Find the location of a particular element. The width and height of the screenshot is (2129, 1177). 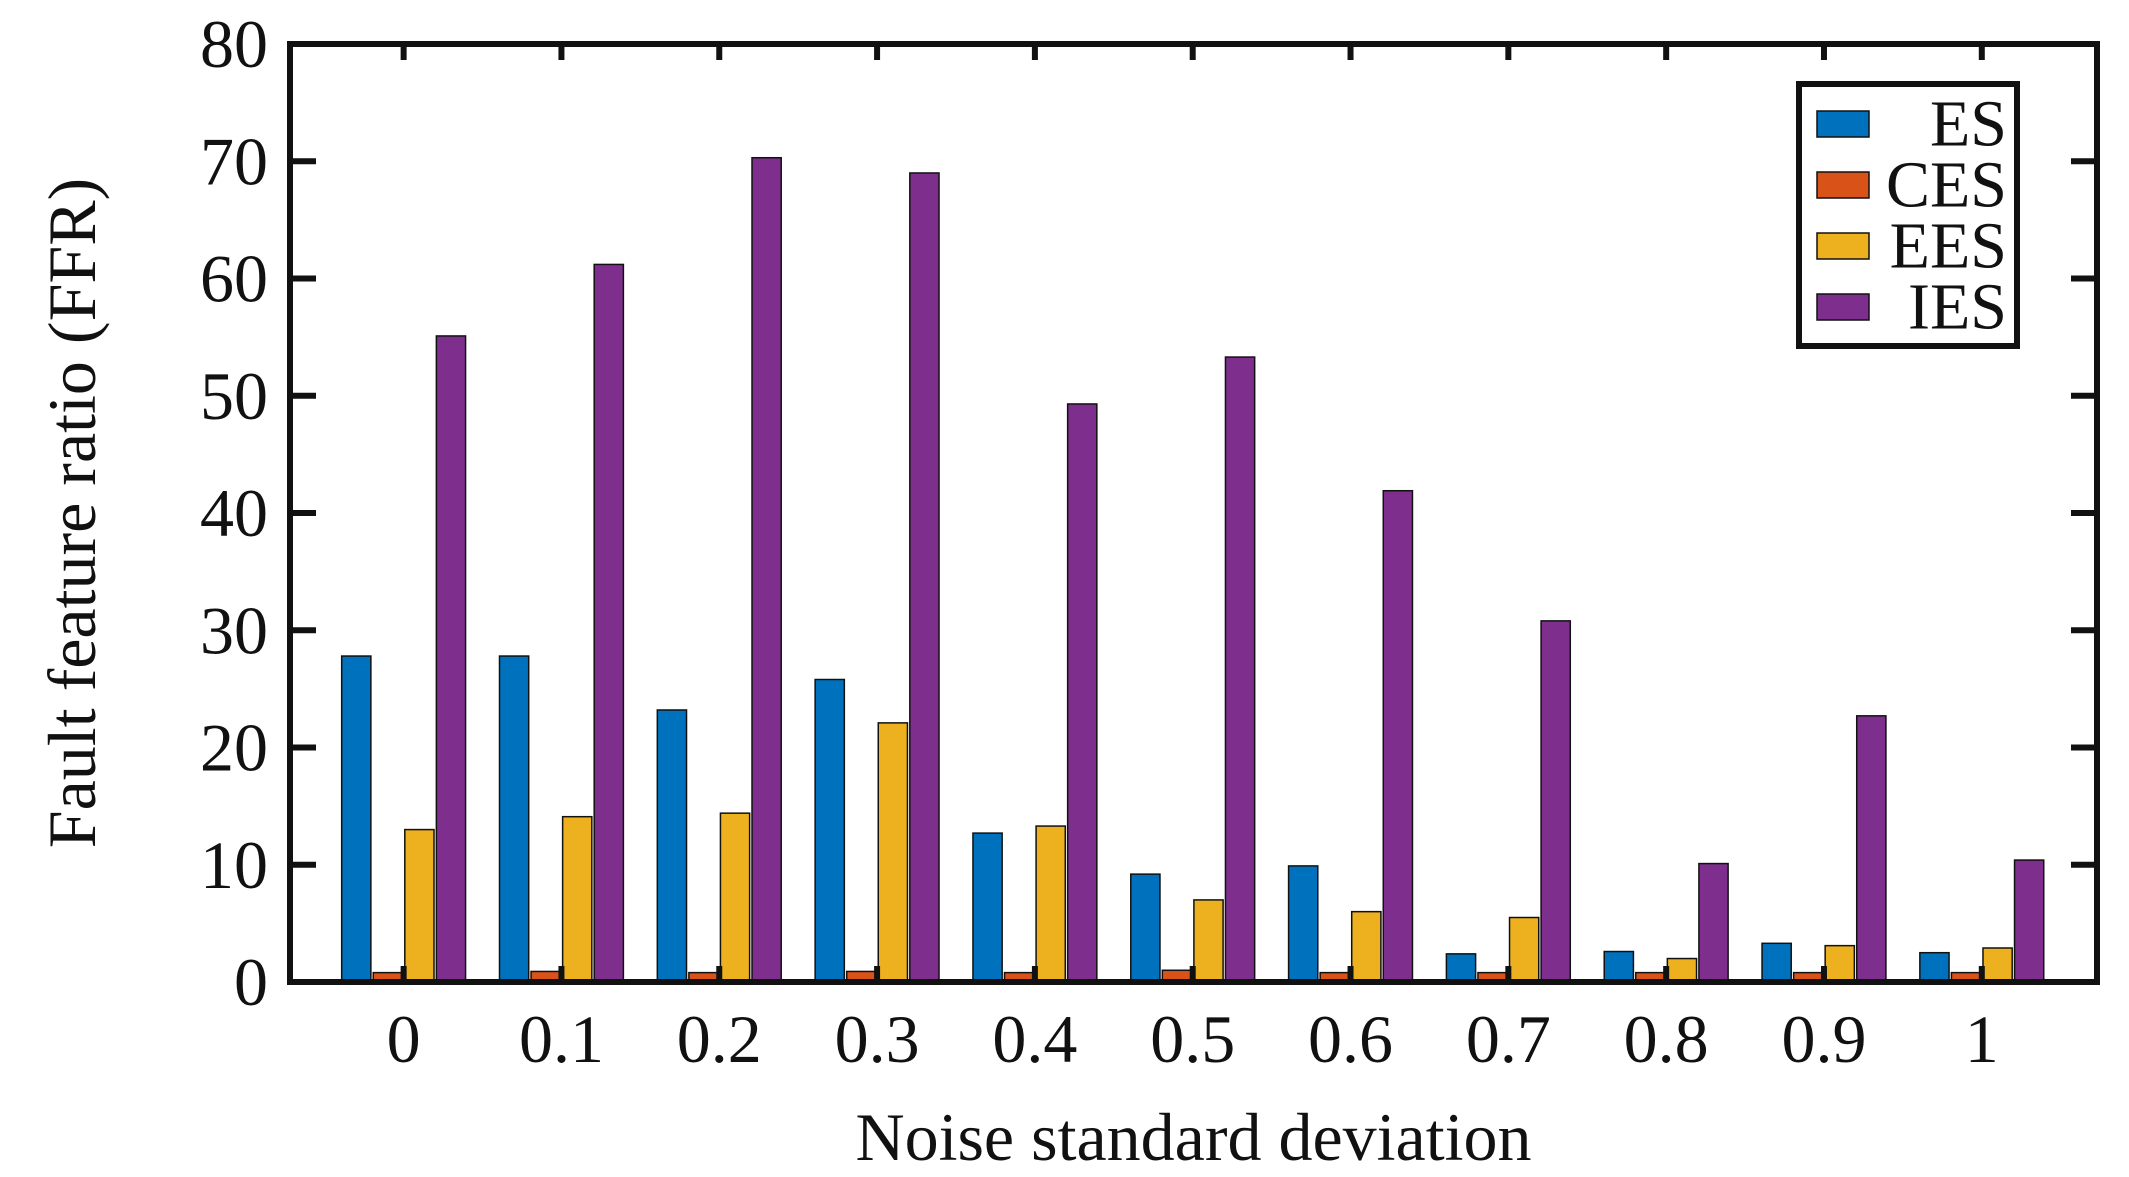

x-tick-label: 0.6 is located at coordinates (1350, 1039).